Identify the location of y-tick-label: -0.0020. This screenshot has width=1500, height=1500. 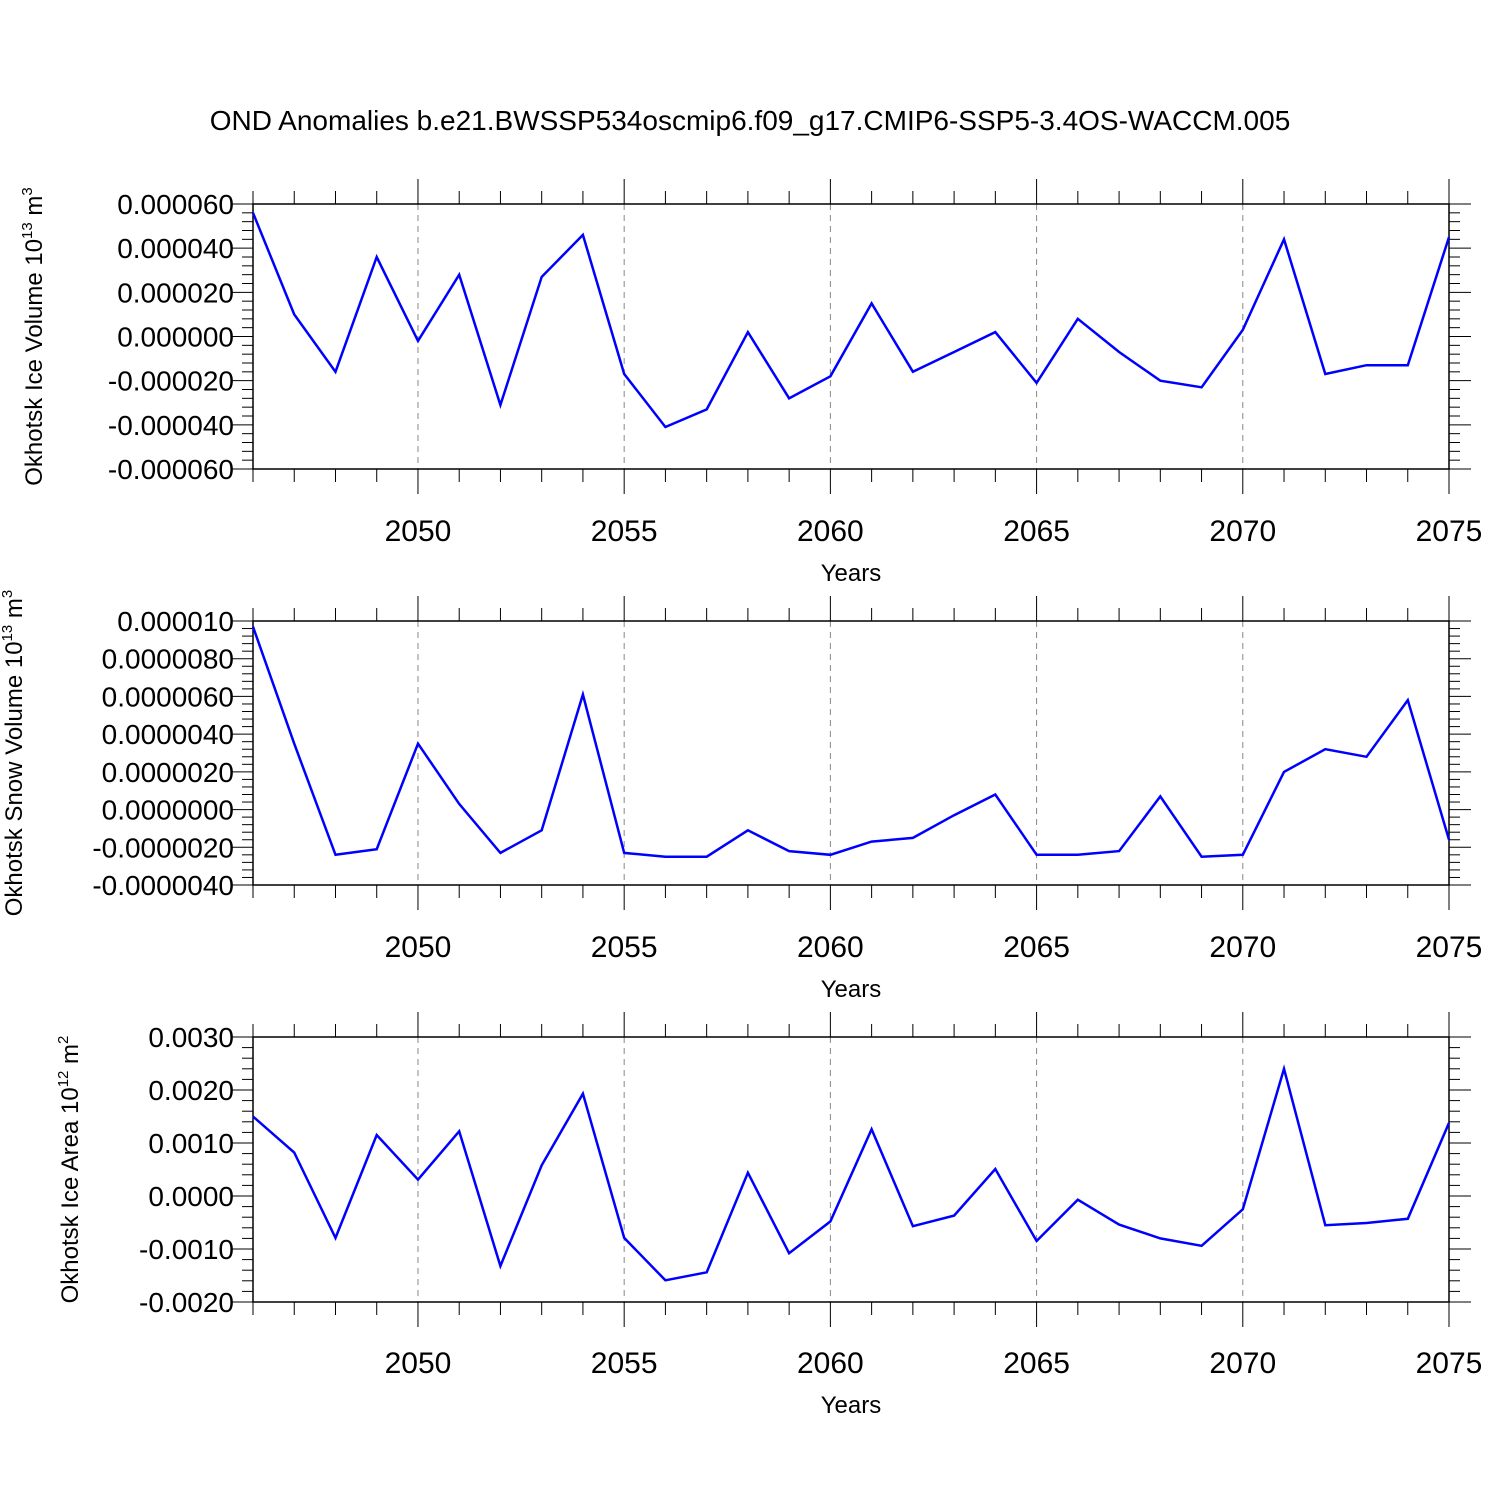
(186, 1302).